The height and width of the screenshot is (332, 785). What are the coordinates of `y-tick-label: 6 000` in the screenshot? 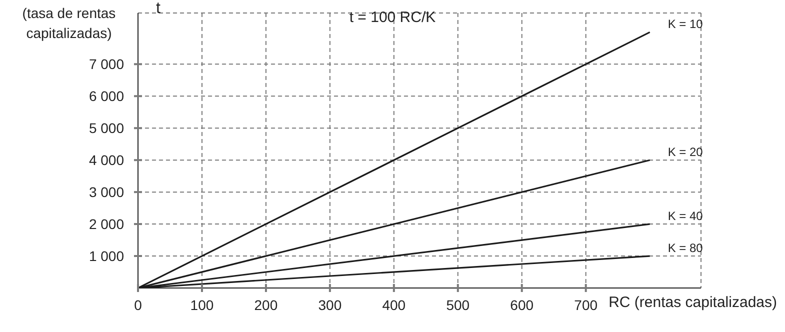 It's located at (106, 96).